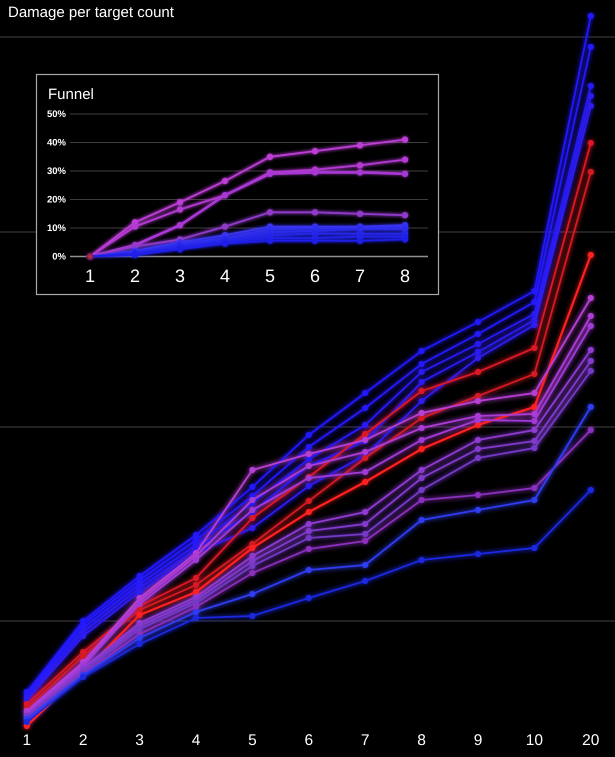 The image size is (615, 757). I want to click on svg-text: Damage per target count, so click(91, 12).